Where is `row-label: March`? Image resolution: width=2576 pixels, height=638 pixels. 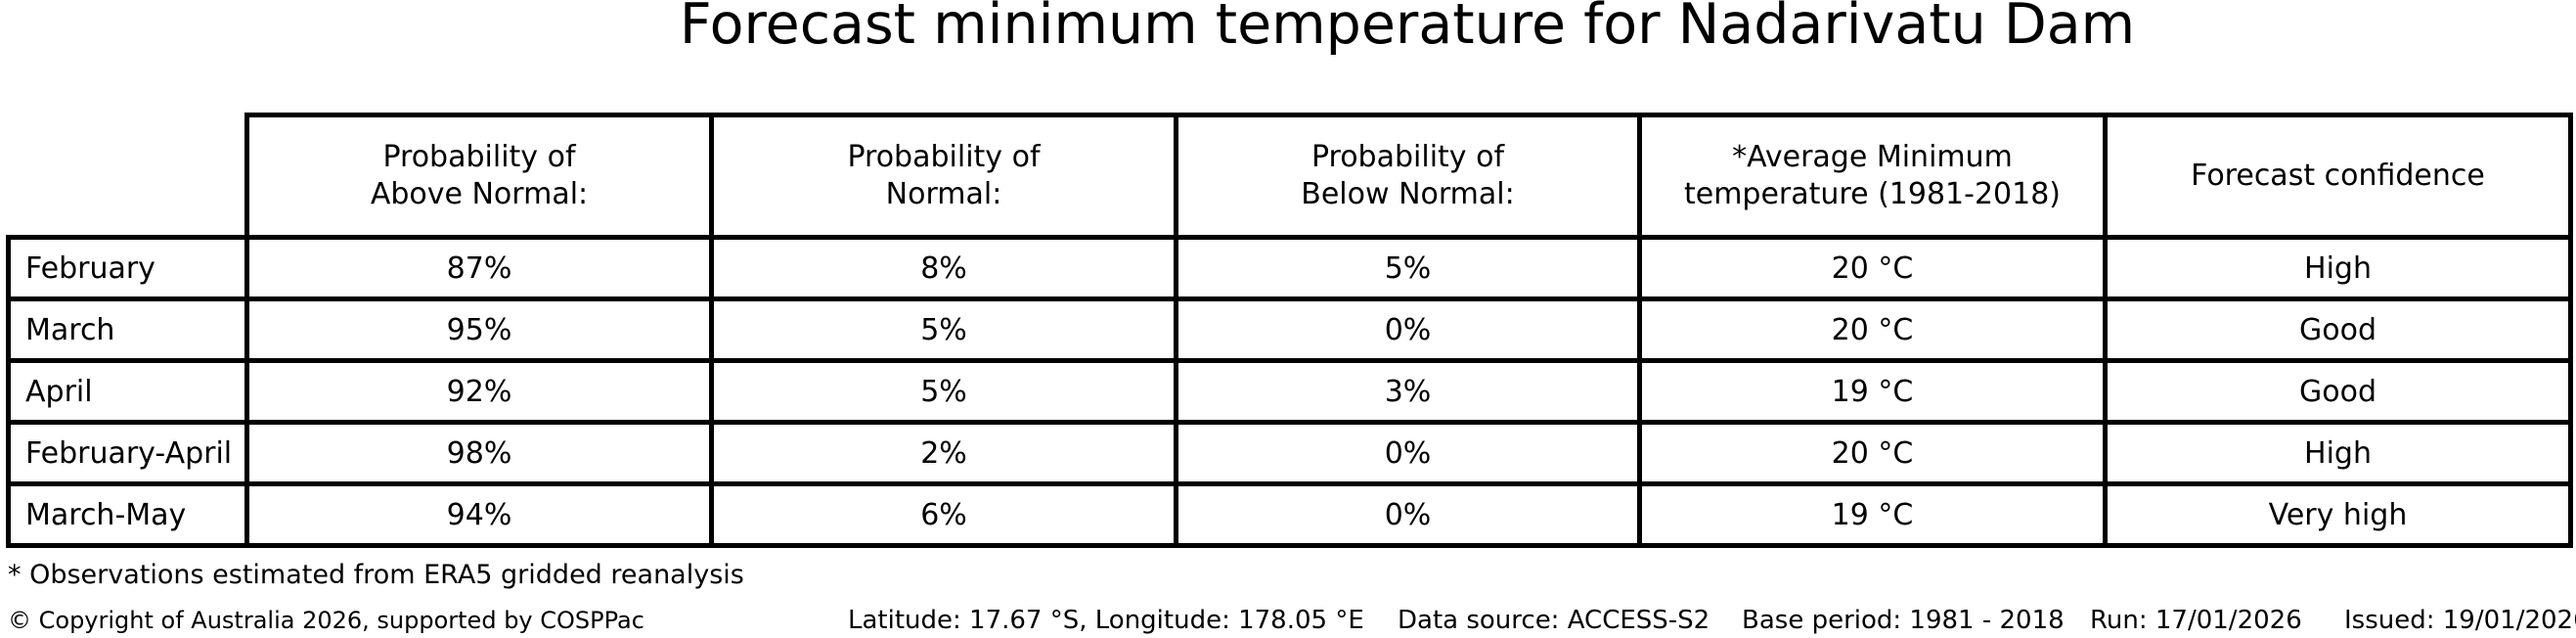
row-label: March is located at coordinates (127, 329).